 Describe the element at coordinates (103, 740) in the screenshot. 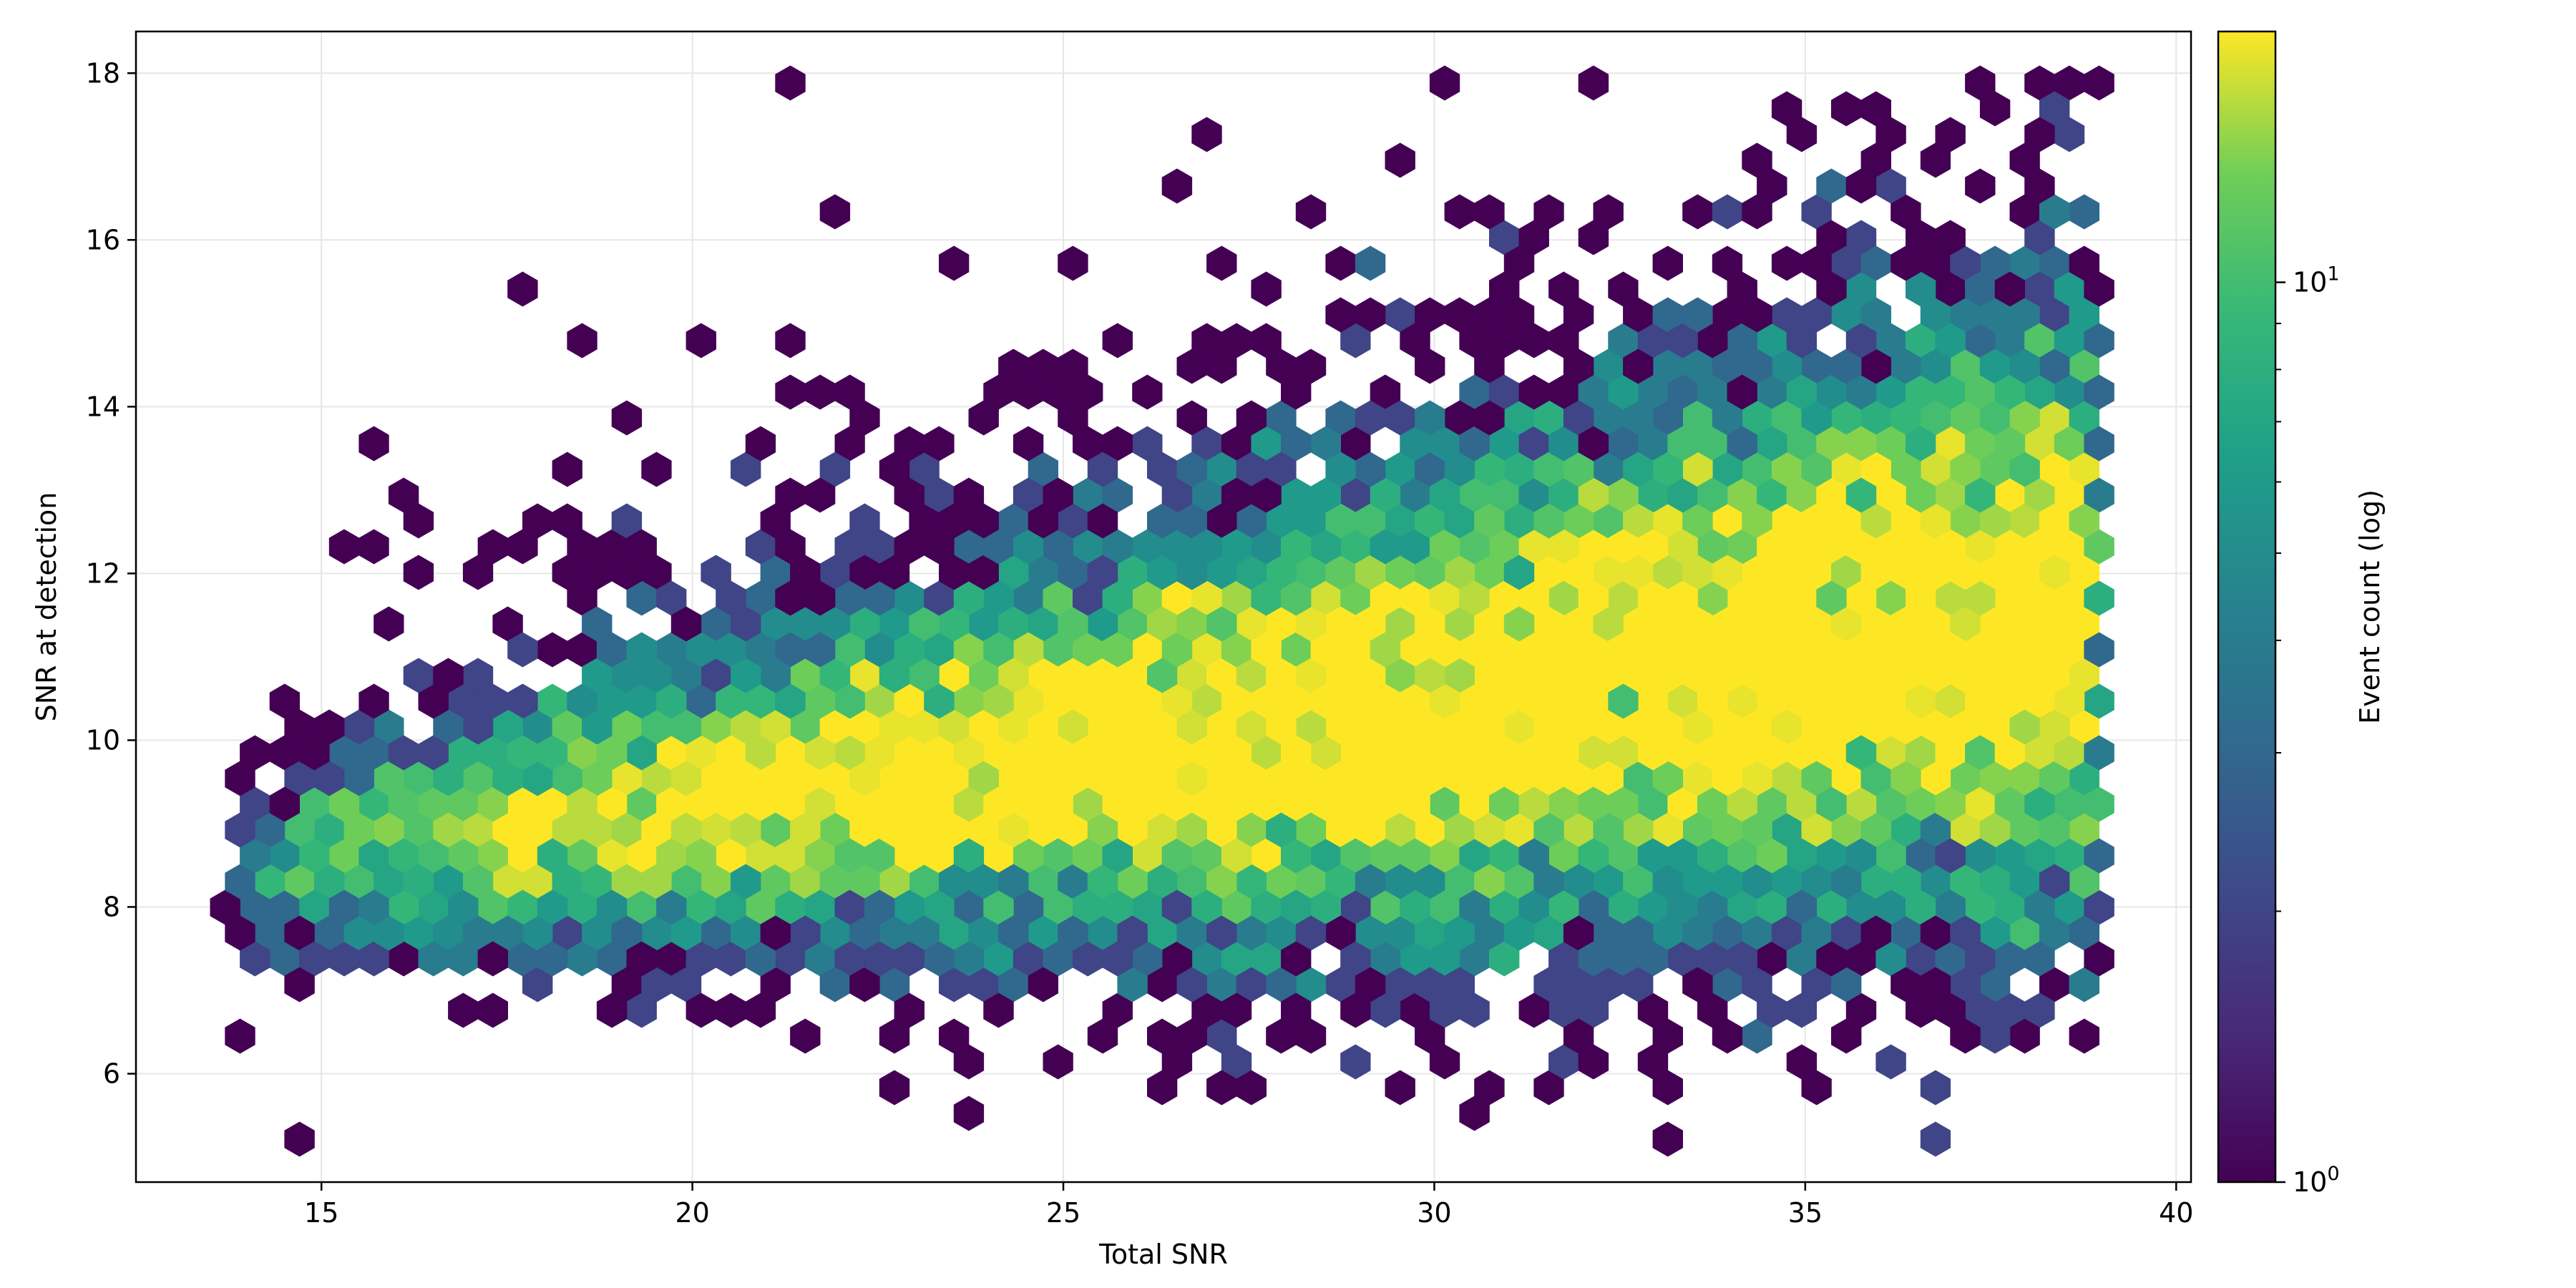

I see `y-tick-label: 10` at that location.